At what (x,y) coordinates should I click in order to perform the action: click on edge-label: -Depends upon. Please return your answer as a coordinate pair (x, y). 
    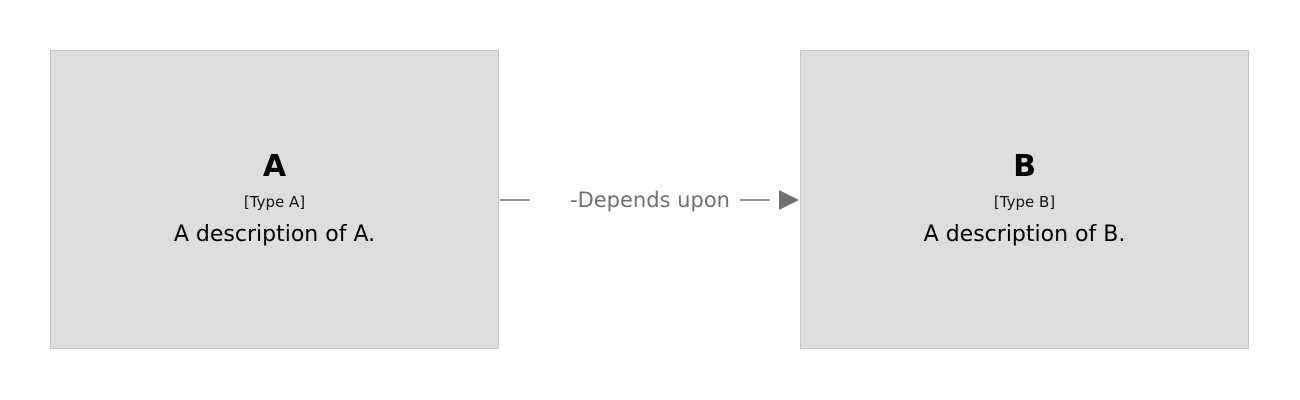
    Looking at the image, I should click on (650, 200).